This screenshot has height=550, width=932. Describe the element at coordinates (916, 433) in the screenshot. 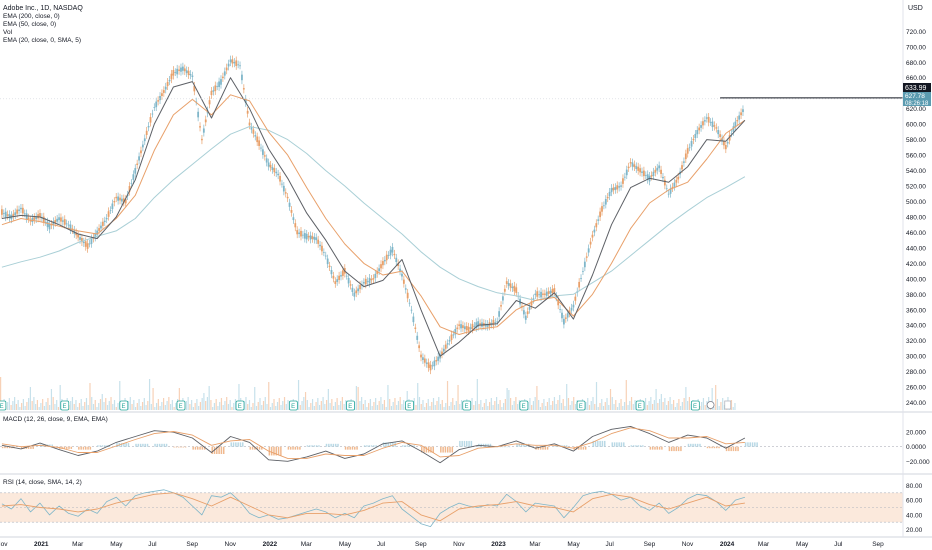

I see `macd-tick-label: 20.000` at that location.